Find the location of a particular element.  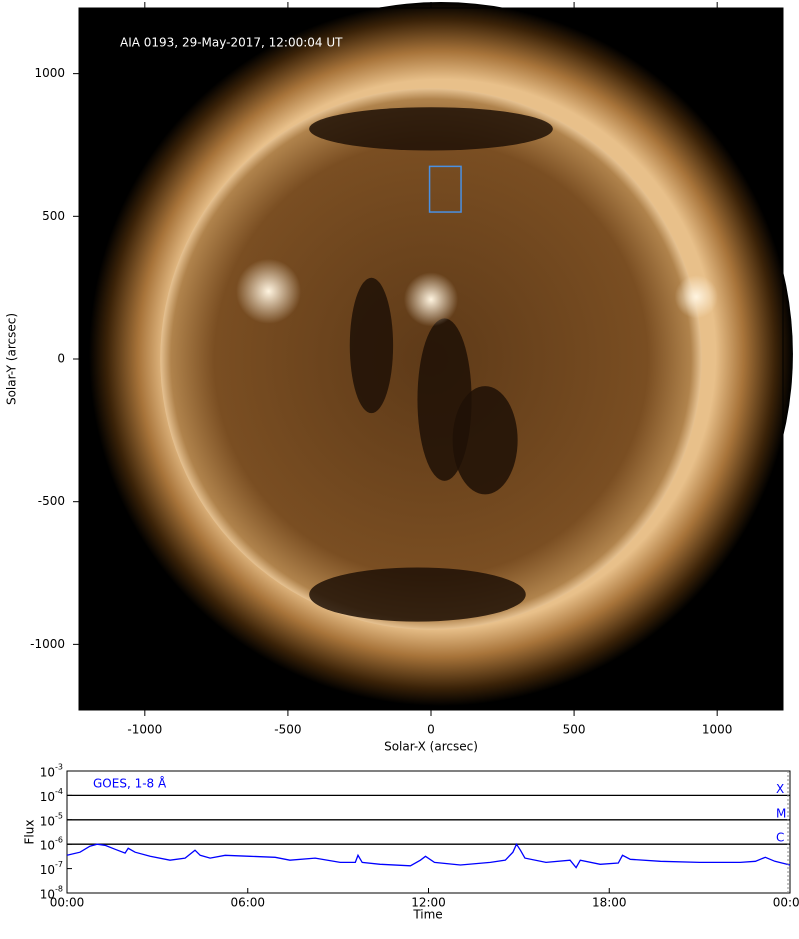

y-tick-exponent: -4 is located at coordinates (59, 791).